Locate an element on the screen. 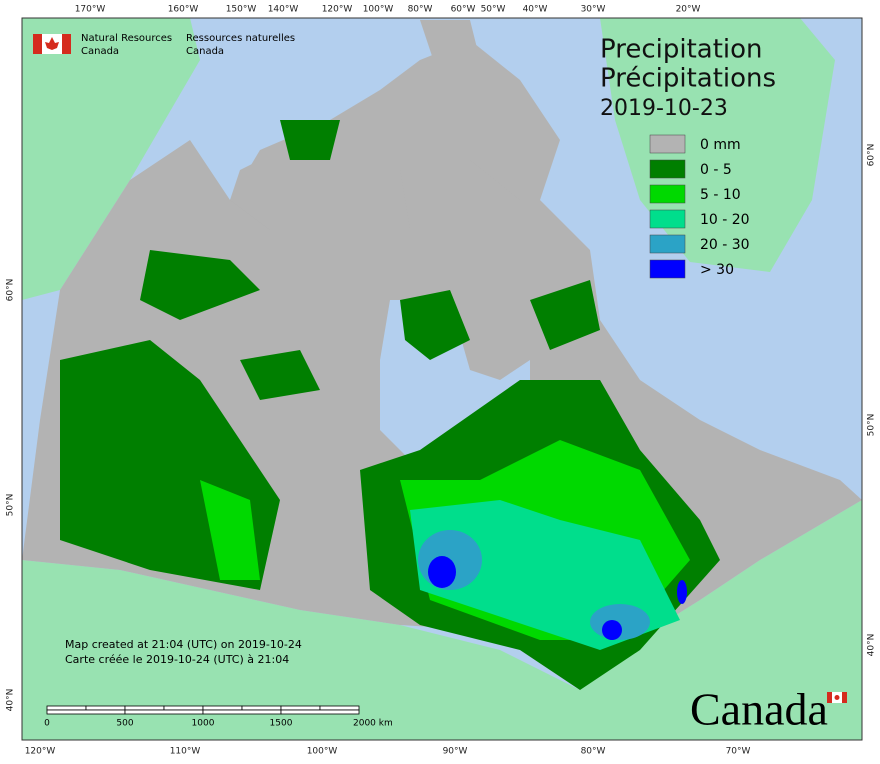 The width and height of the screenshot is (880, 764). graticule-label: 70°W is located at coordinates (738, 752).